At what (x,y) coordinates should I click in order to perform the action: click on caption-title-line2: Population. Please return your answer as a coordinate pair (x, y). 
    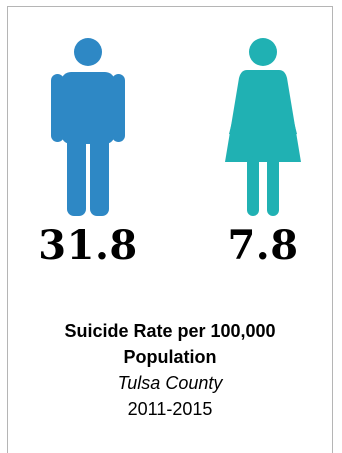
    Looking at the image, I should click on (170, 357).